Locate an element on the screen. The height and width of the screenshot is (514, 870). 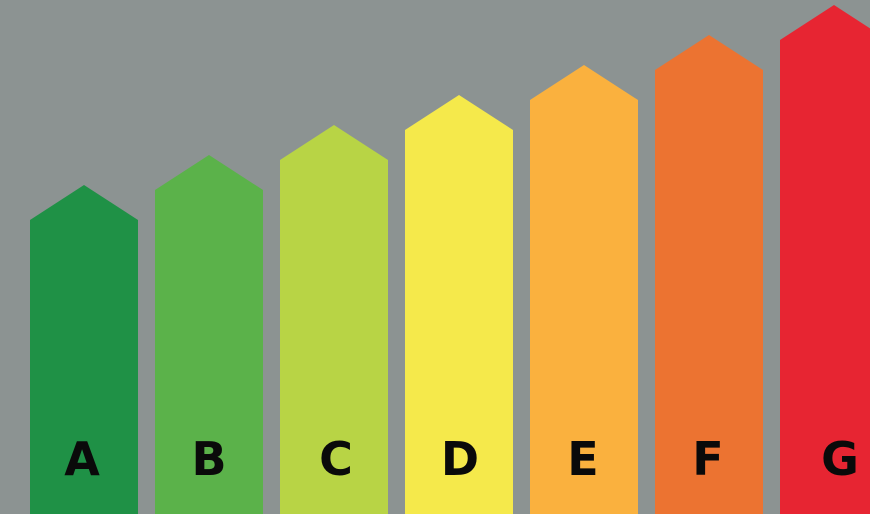
class-c-shape is located at coordinates (334, 319).